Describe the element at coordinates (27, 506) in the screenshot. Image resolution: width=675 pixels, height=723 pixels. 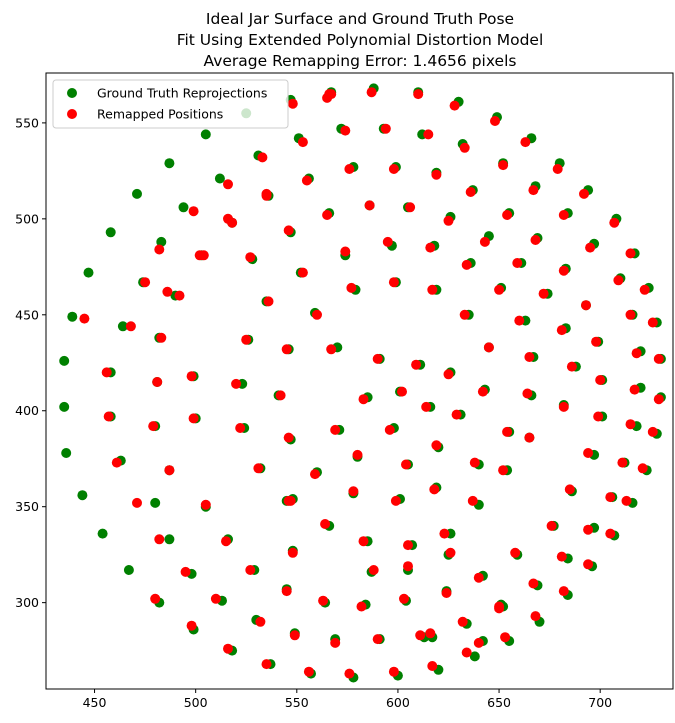
I see `y-tick-label-350: 350` at that location.